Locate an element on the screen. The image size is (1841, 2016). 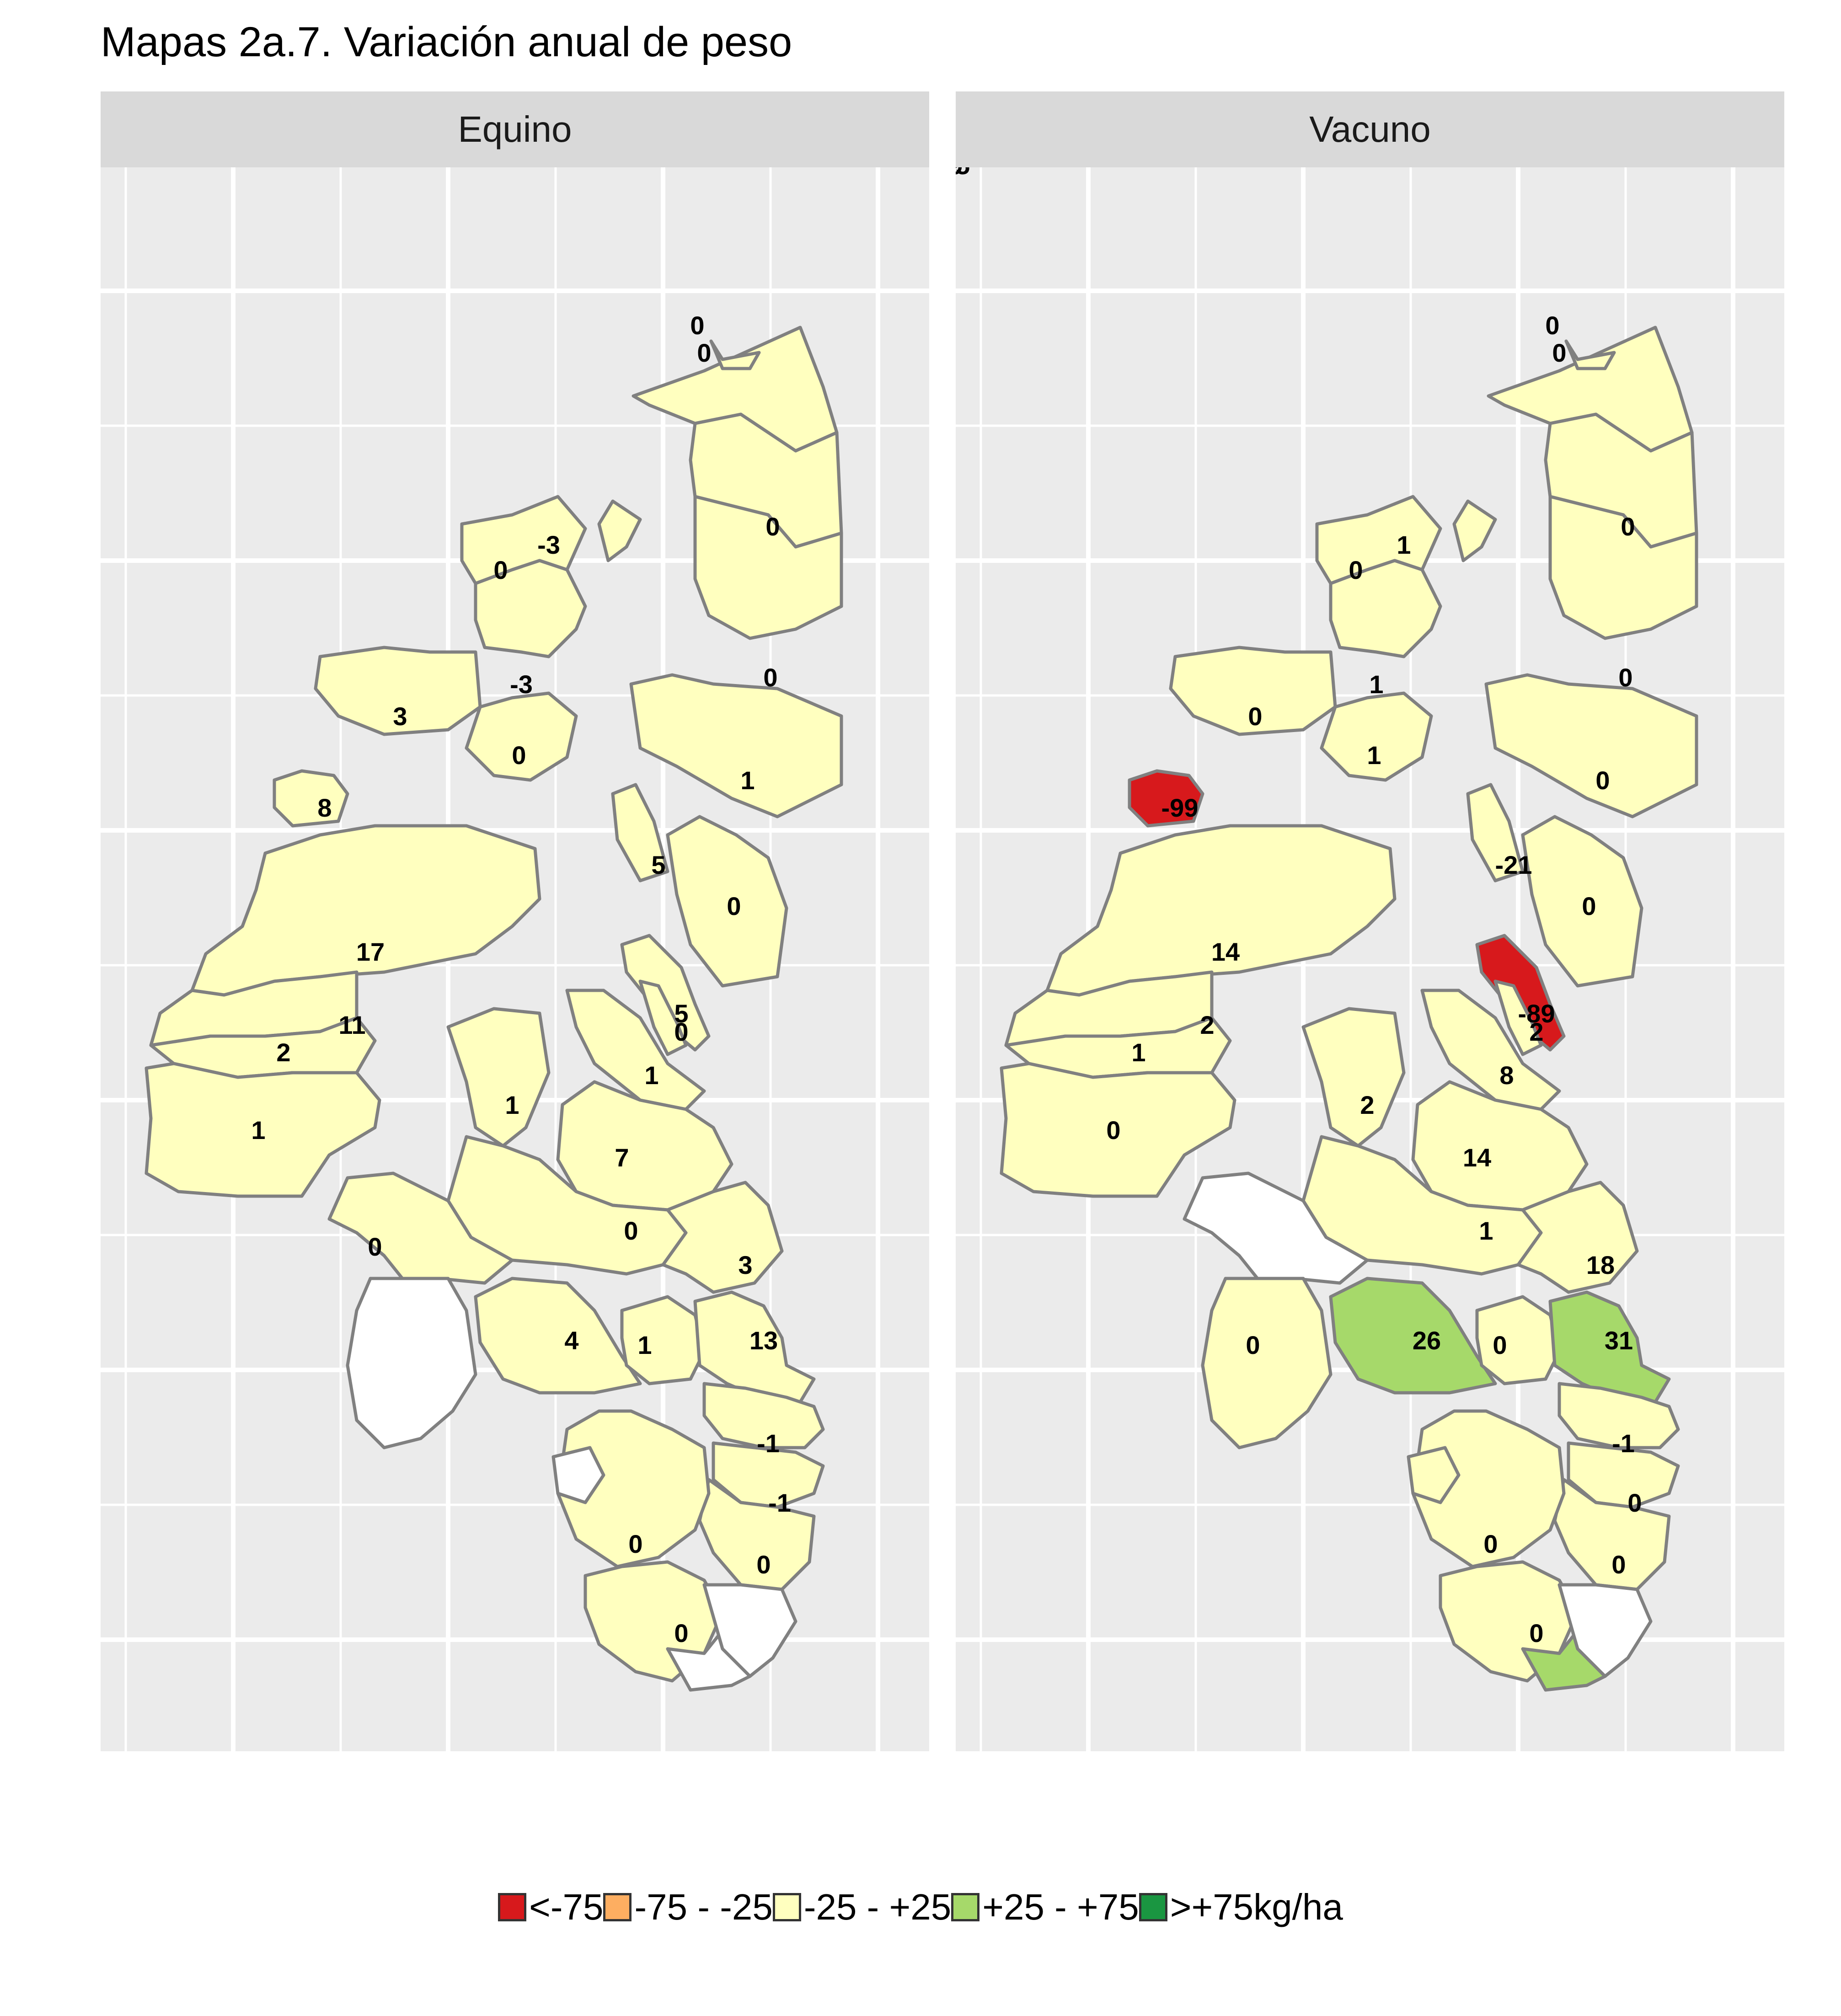
legend-label: +25 - +75 is located at coordinates (1060, 1907).